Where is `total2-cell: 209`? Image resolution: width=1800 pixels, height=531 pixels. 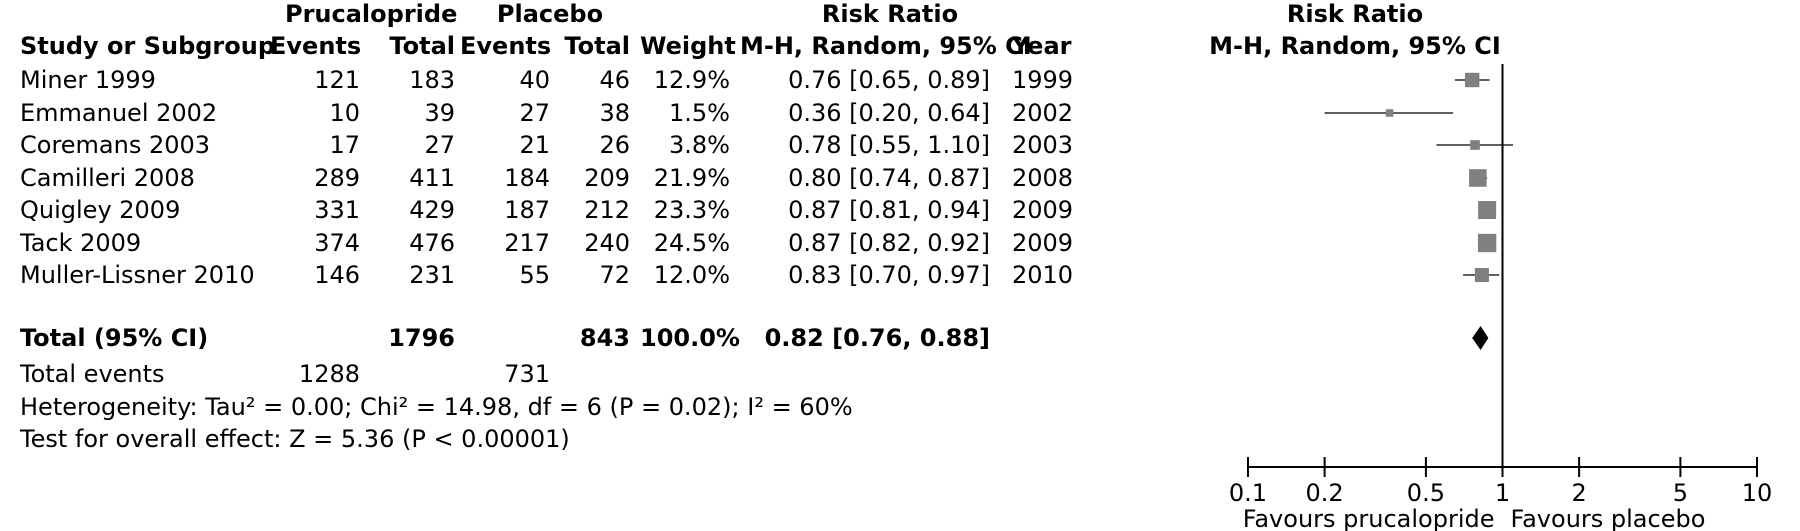 total2-cell: 209 is located at coordinates (607, 178).